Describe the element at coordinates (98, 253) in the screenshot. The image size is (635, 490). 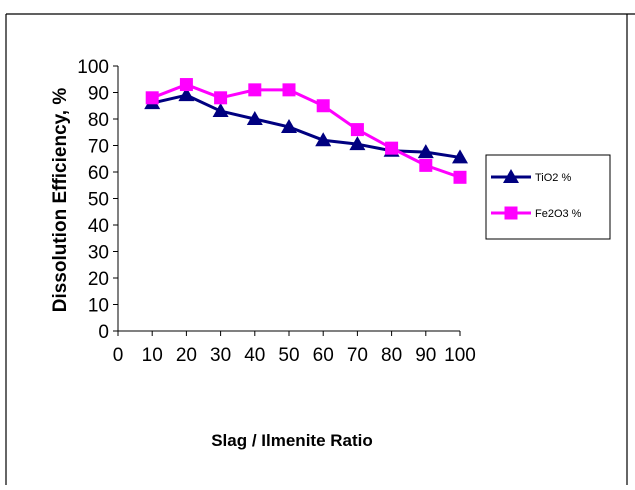
I see `y-tick-label: 30` at that location.